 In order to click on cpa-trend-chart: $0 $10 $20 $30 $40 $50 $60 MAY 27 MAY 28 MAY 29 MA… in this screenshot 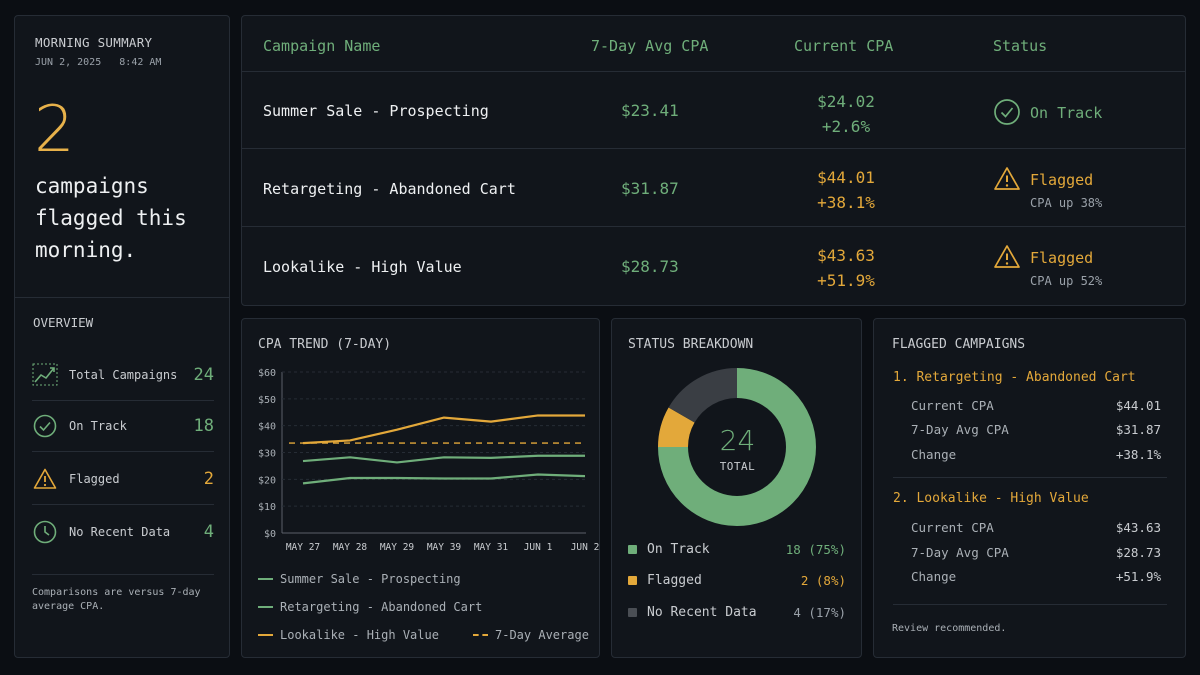, I will do `click(429, 460)`.